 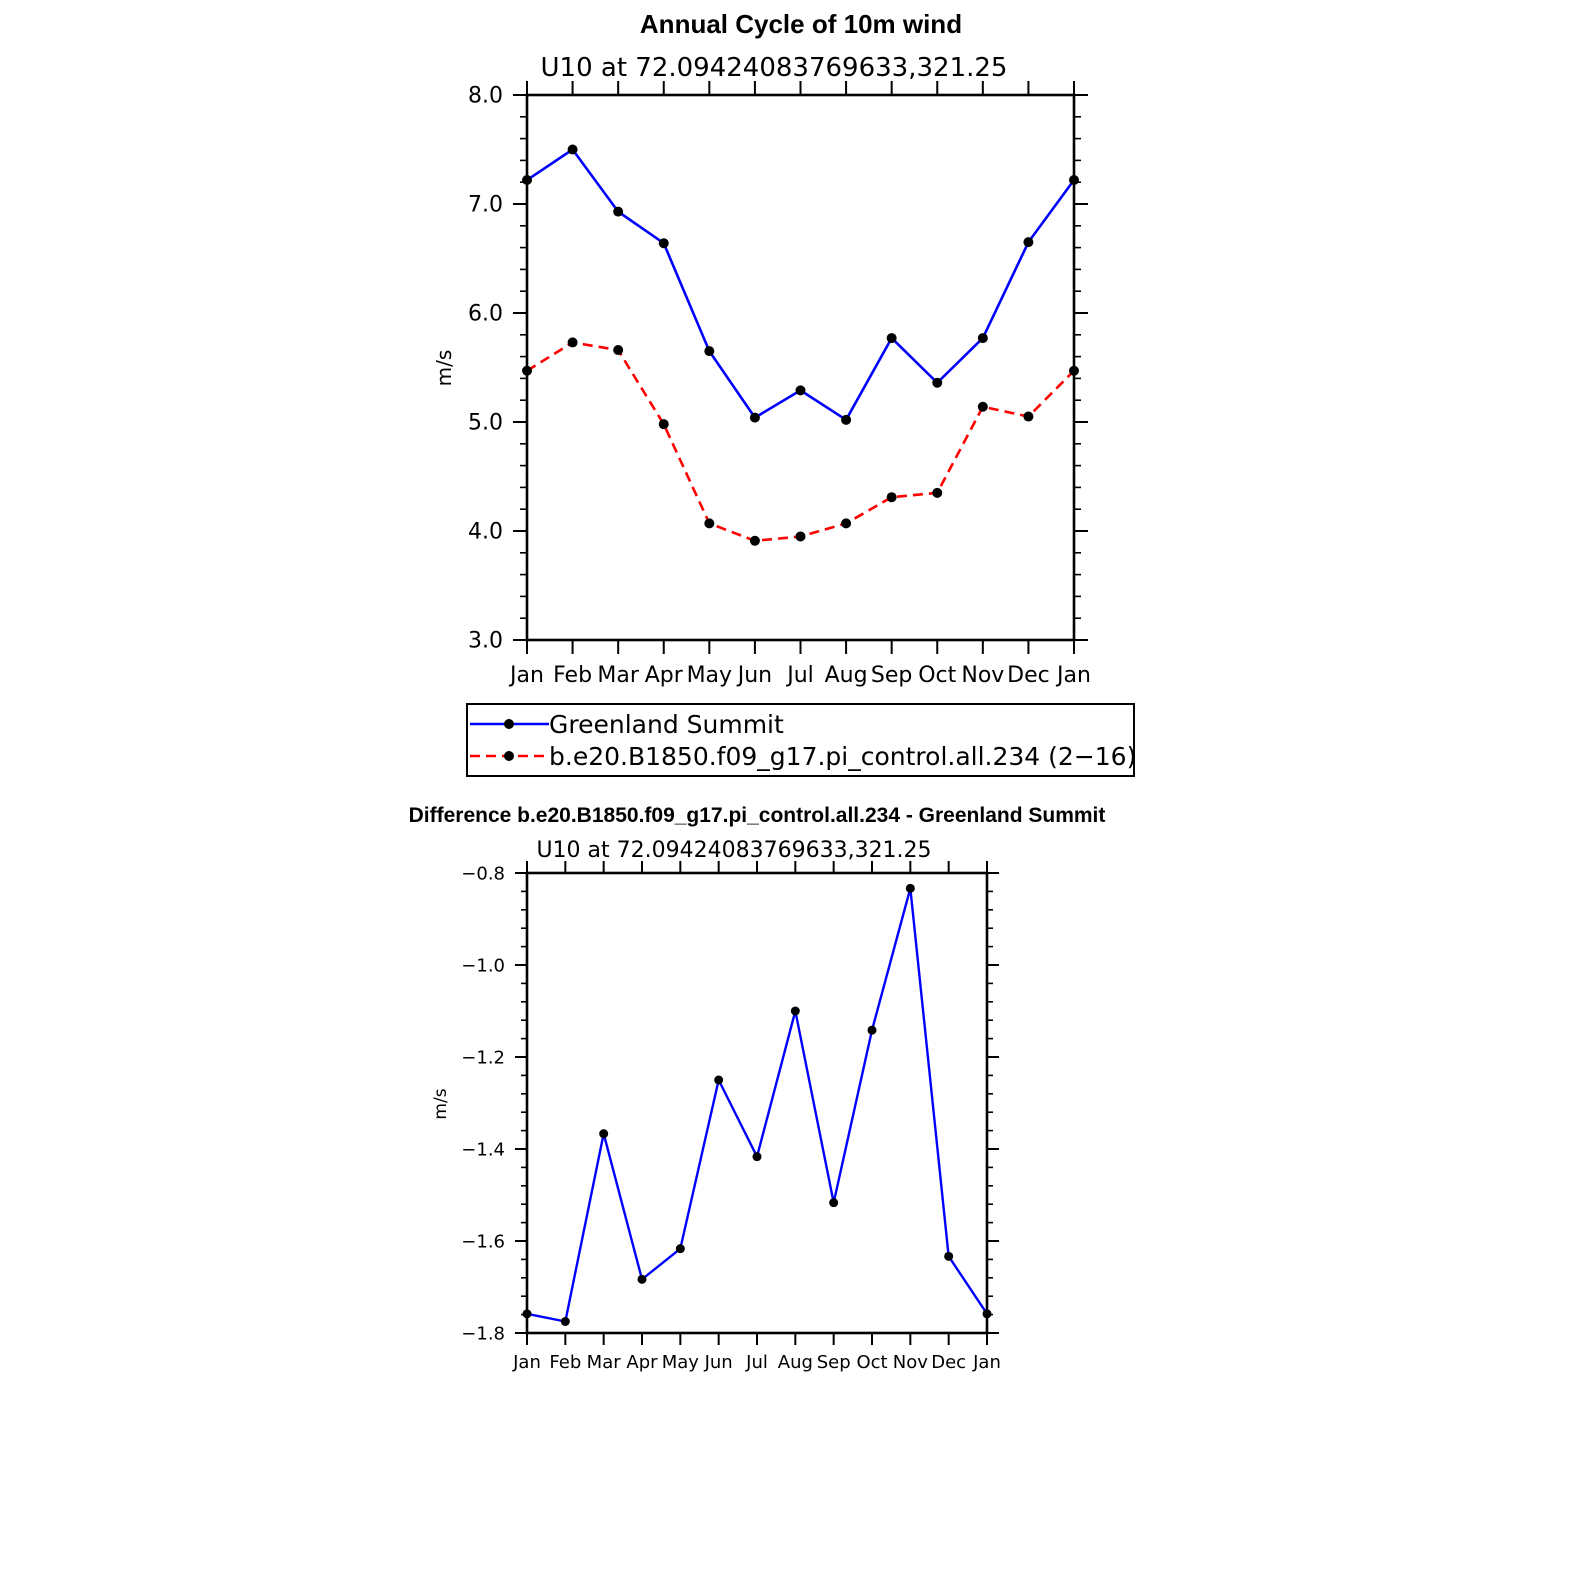 What do you see at coordinates (483, 965) in the screenshot?
I see `y-tick-label: −1.0` at bounding box center [483, 965].